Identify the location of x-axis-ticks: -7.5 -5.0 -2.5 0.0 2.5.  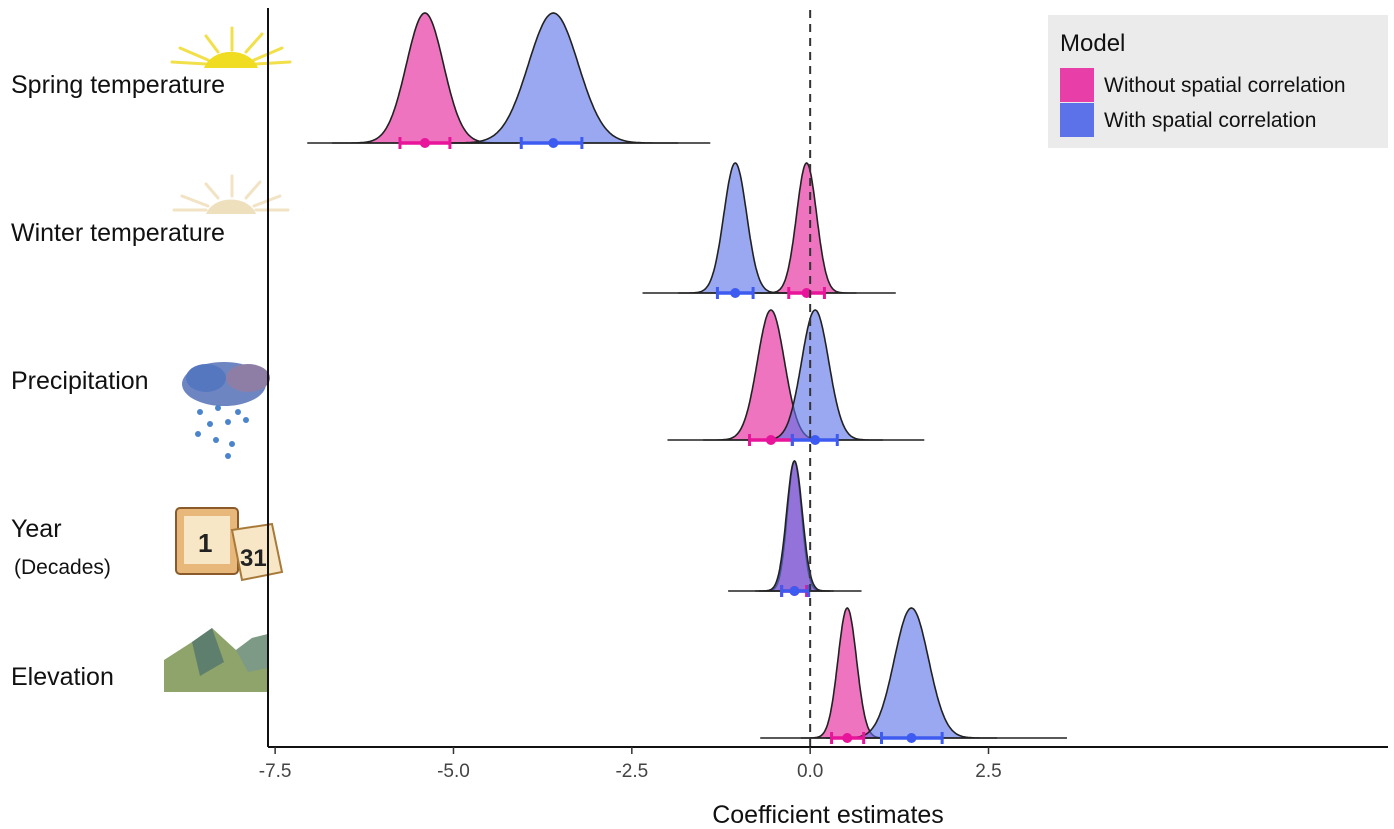
(630, 764).